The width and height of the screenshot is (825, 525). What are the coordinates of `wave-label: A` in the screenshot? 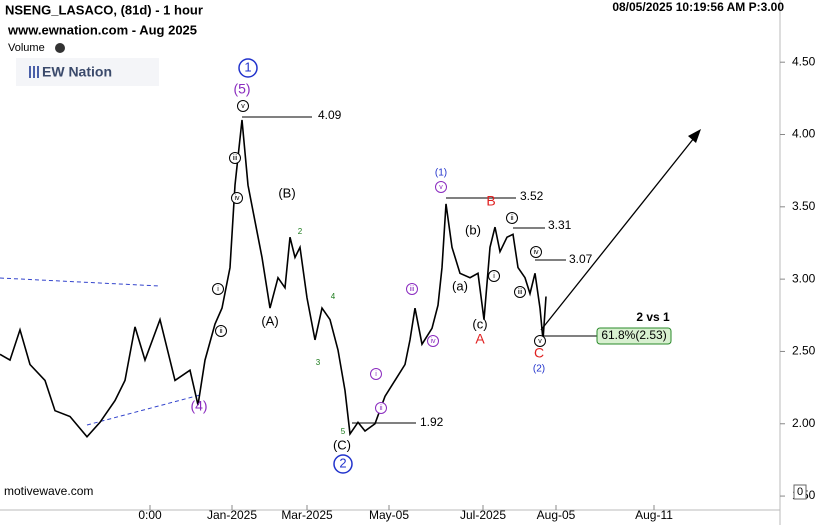 It's located at (480, 339).